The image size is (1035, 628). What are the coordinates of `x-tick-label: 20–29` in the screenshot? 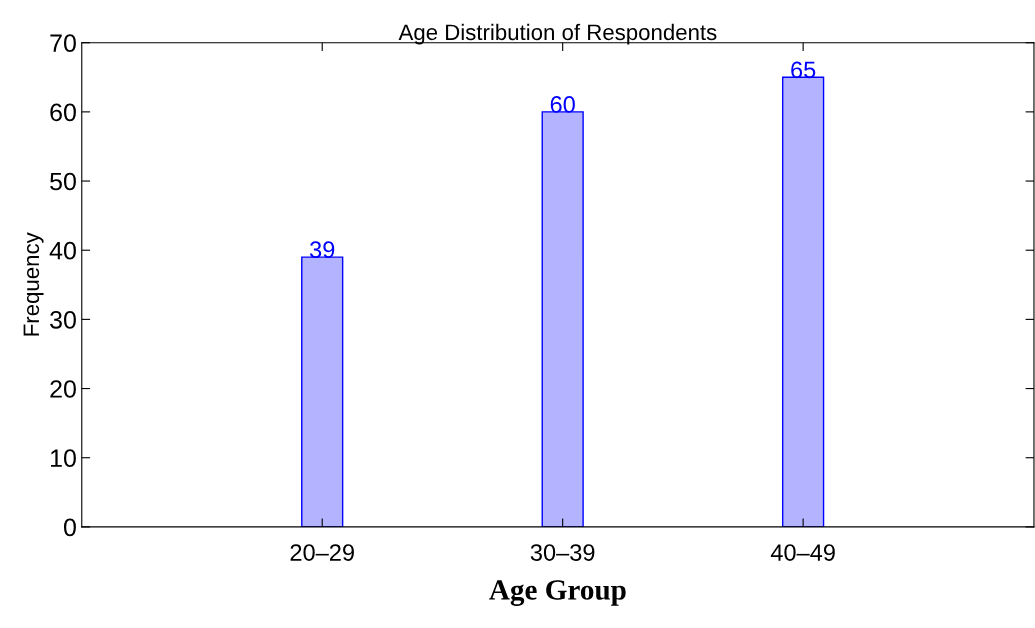 It's located at (322, 552).